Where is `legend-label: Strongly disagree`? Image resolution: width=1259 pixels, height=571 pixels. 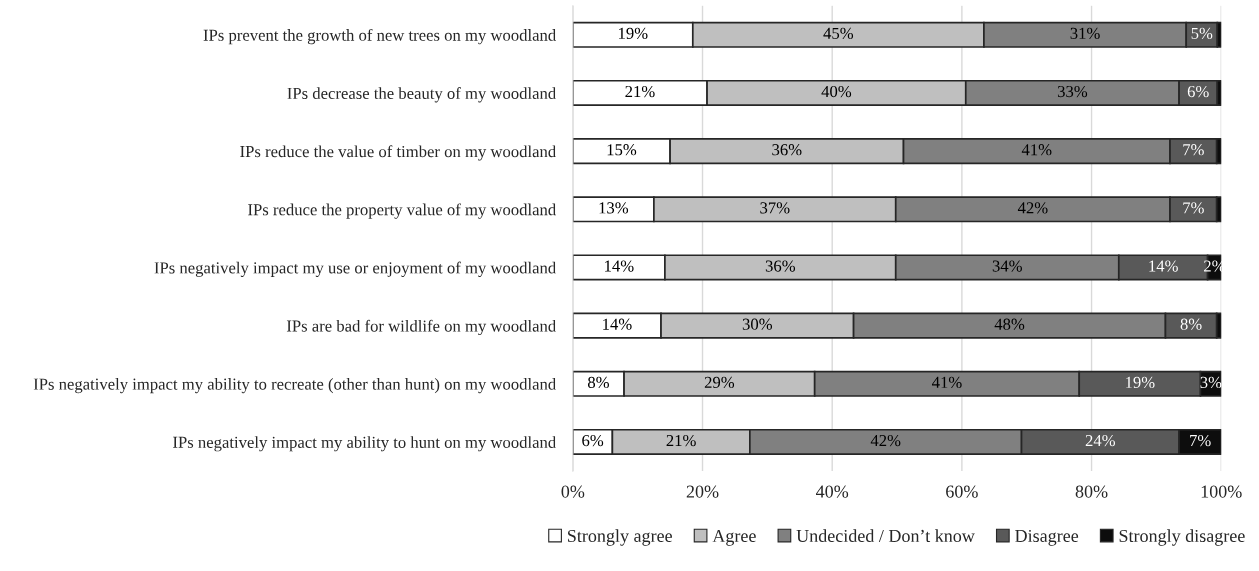
legend-label: Strongly disagree is located at coordinates (1182, 537).